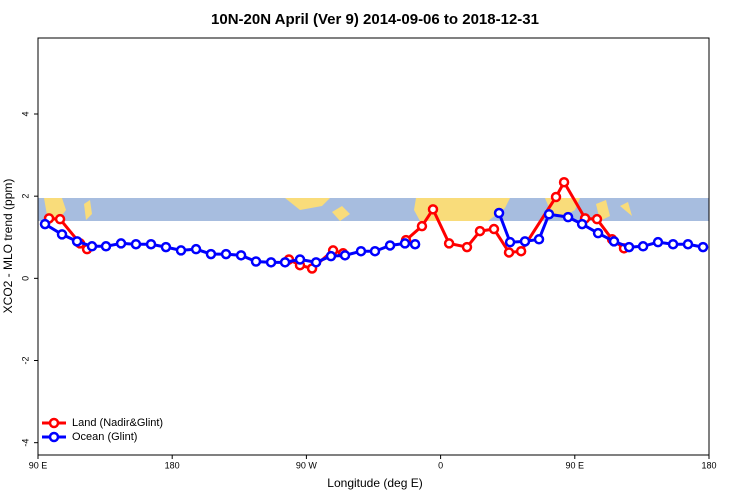 The width and height of the screenshot is (750, 500). Describe the element at coordinates (307, 465) in the screenshot. I see `x-tick-label: 90 W` at that location.